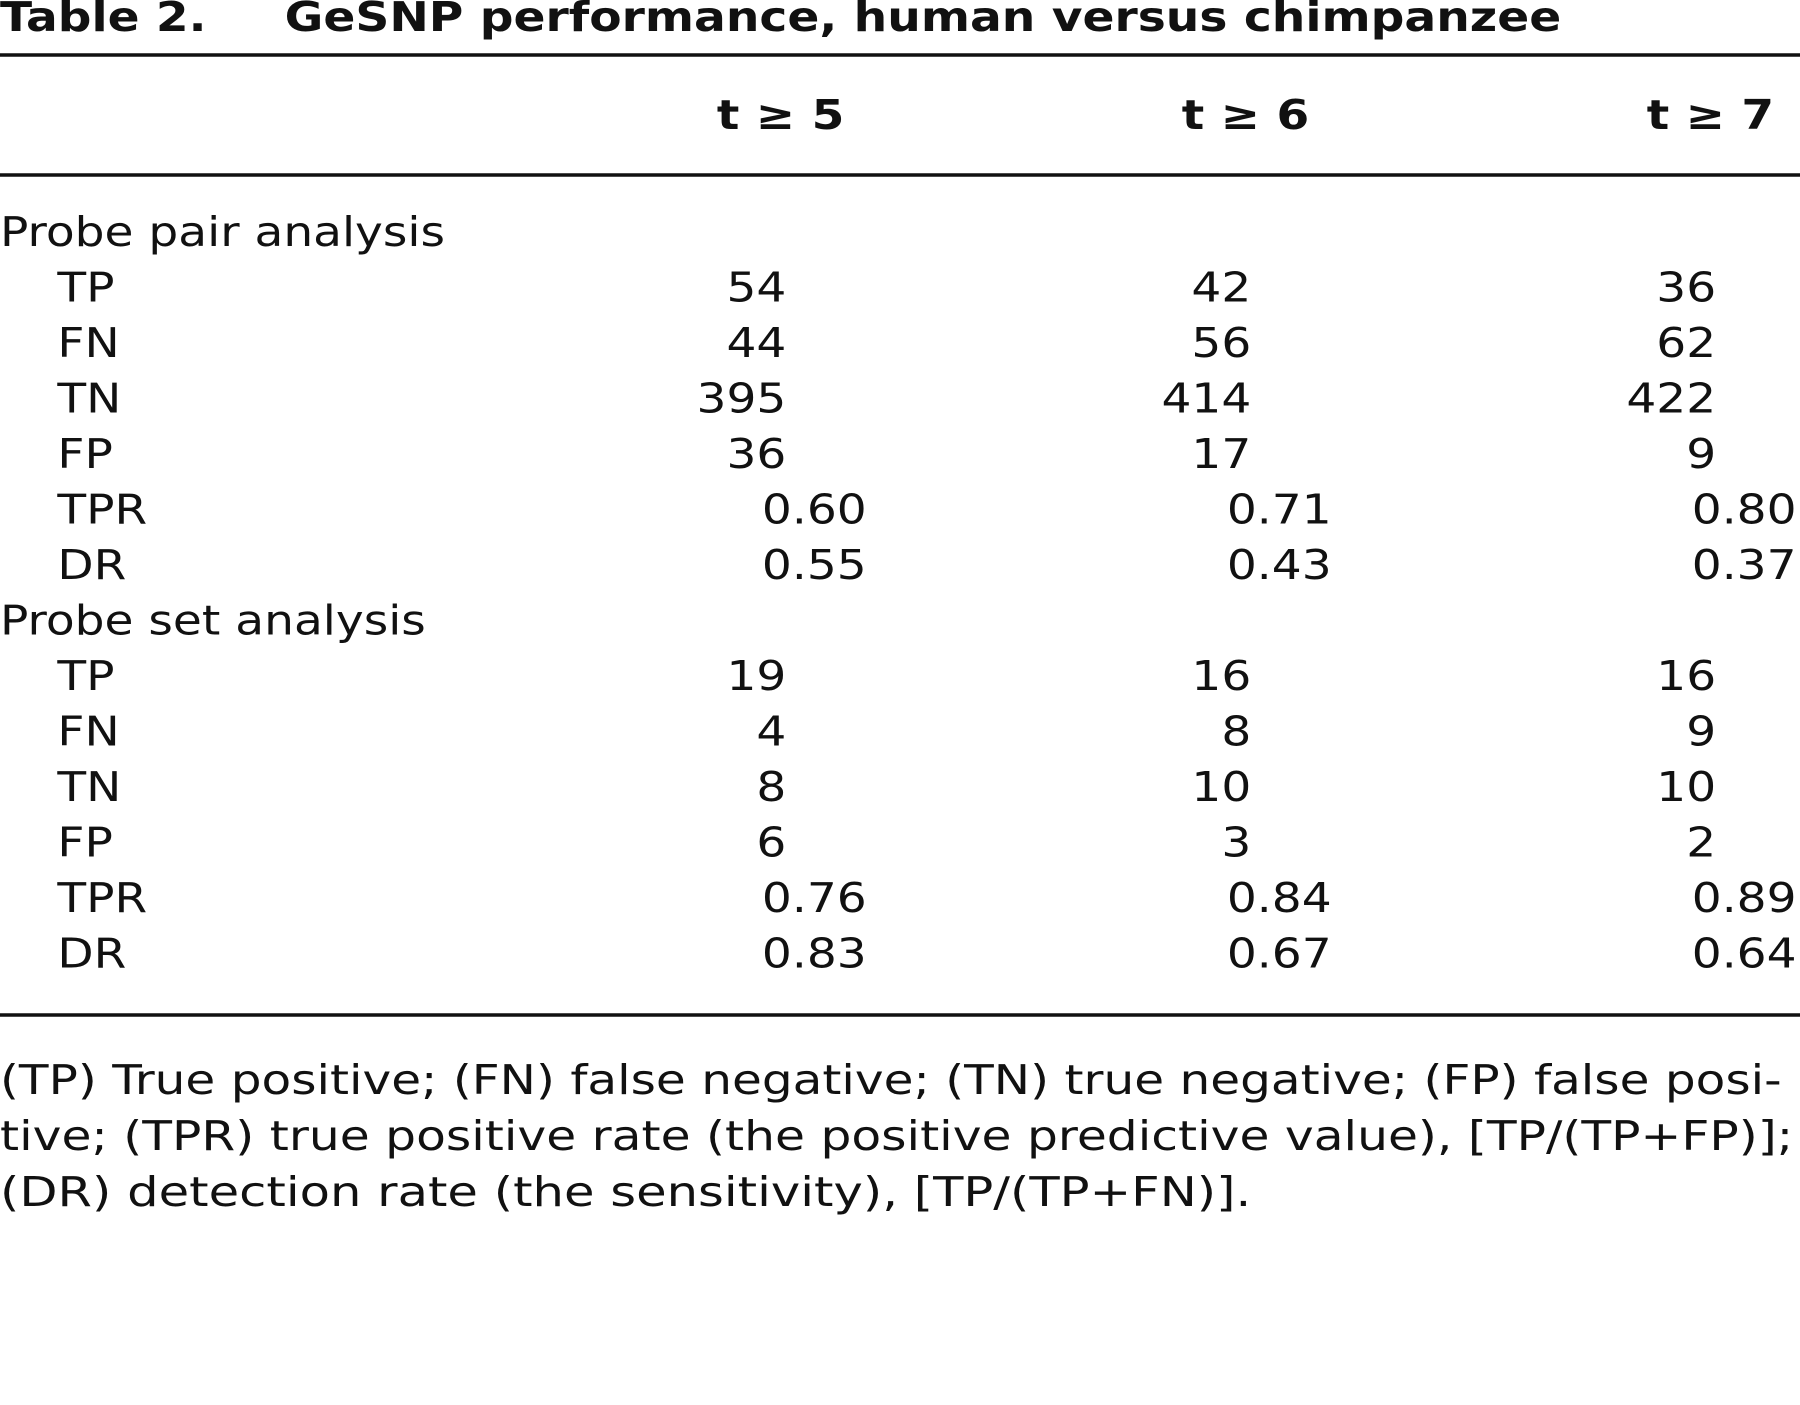 This screenshot has width=1800, height=1405. What do you see at coordinates (1221, 287) in the screenshot?
I see `cell: 42` at bounding box center [1221, 287].